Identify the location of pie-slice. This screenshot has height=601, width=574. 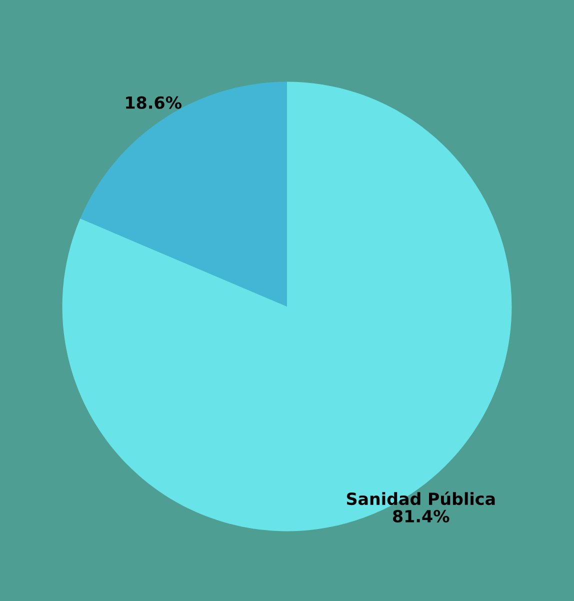
(183, 194).